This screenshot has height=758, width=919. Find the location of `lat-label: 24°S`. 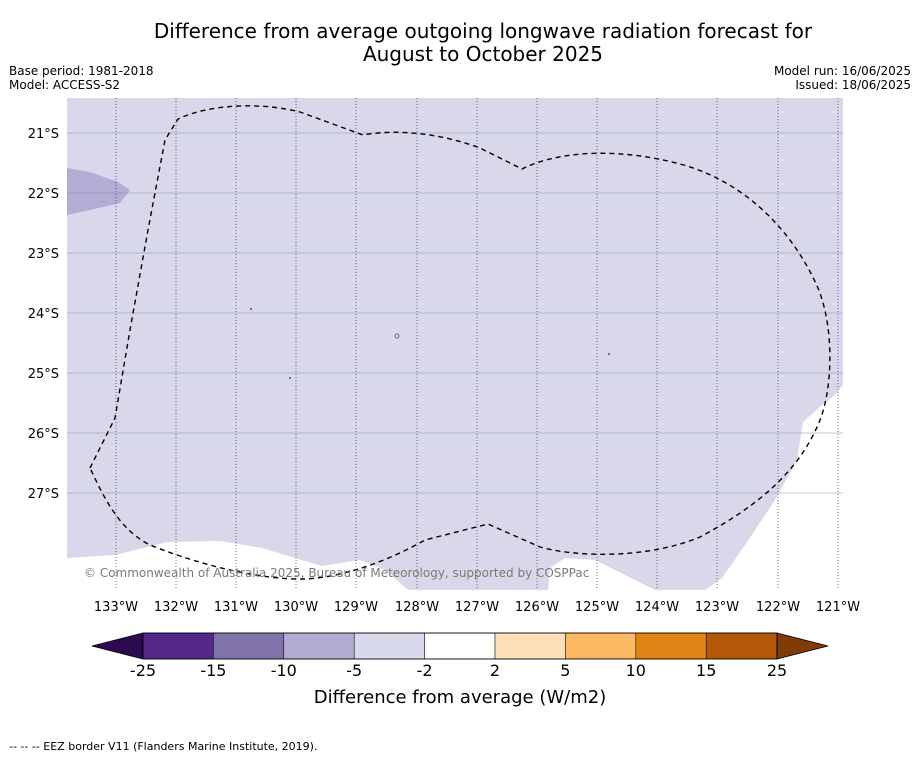

lat-label: 24°S is located at coordinates (43, 314).